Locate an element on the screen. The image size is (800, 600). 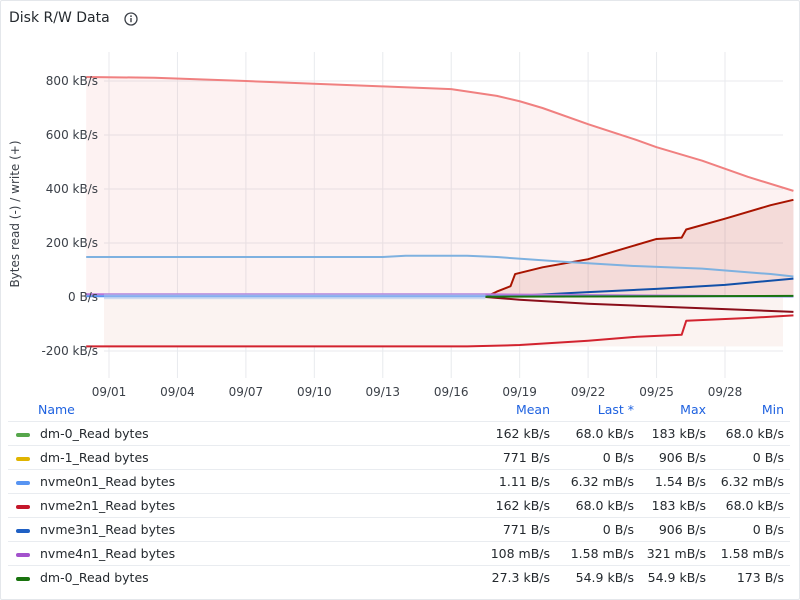
legend-series-label: nvme0n1_Read bytes is located at coordinates (108, 481).